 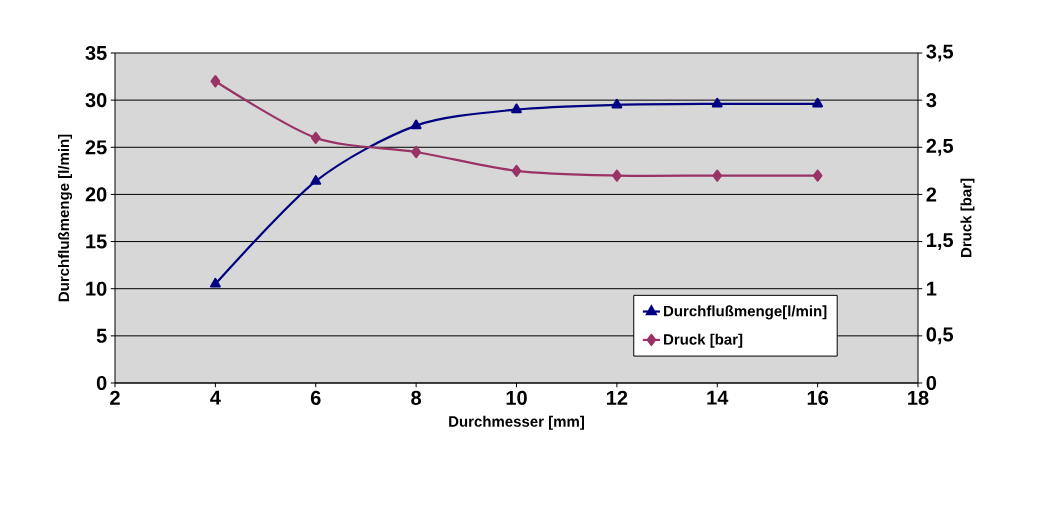 I want to click on x-tick-label: 6, so click(x=315, y=397).